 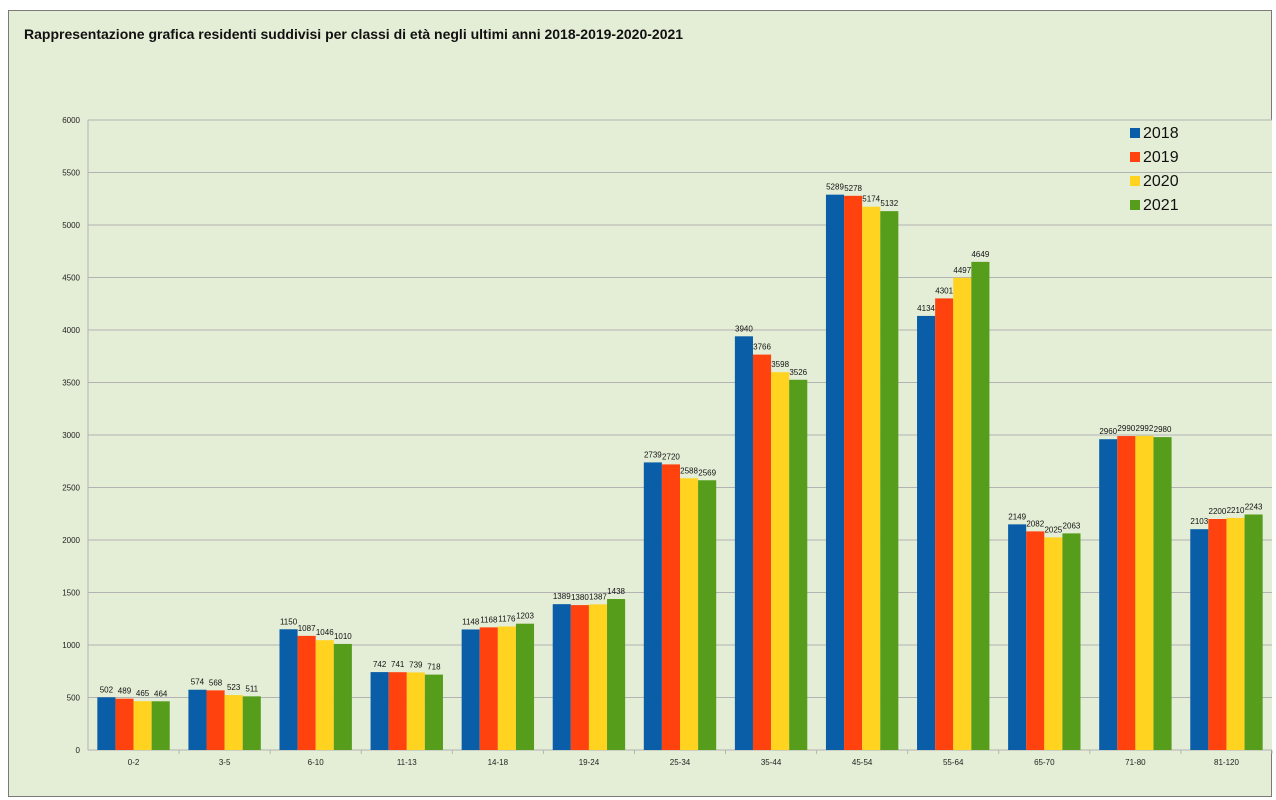 What do you see at coordinates (589, 762) in the screenshot?
I see `x-tick-label: 19-24` at bounding box center [589, 762].